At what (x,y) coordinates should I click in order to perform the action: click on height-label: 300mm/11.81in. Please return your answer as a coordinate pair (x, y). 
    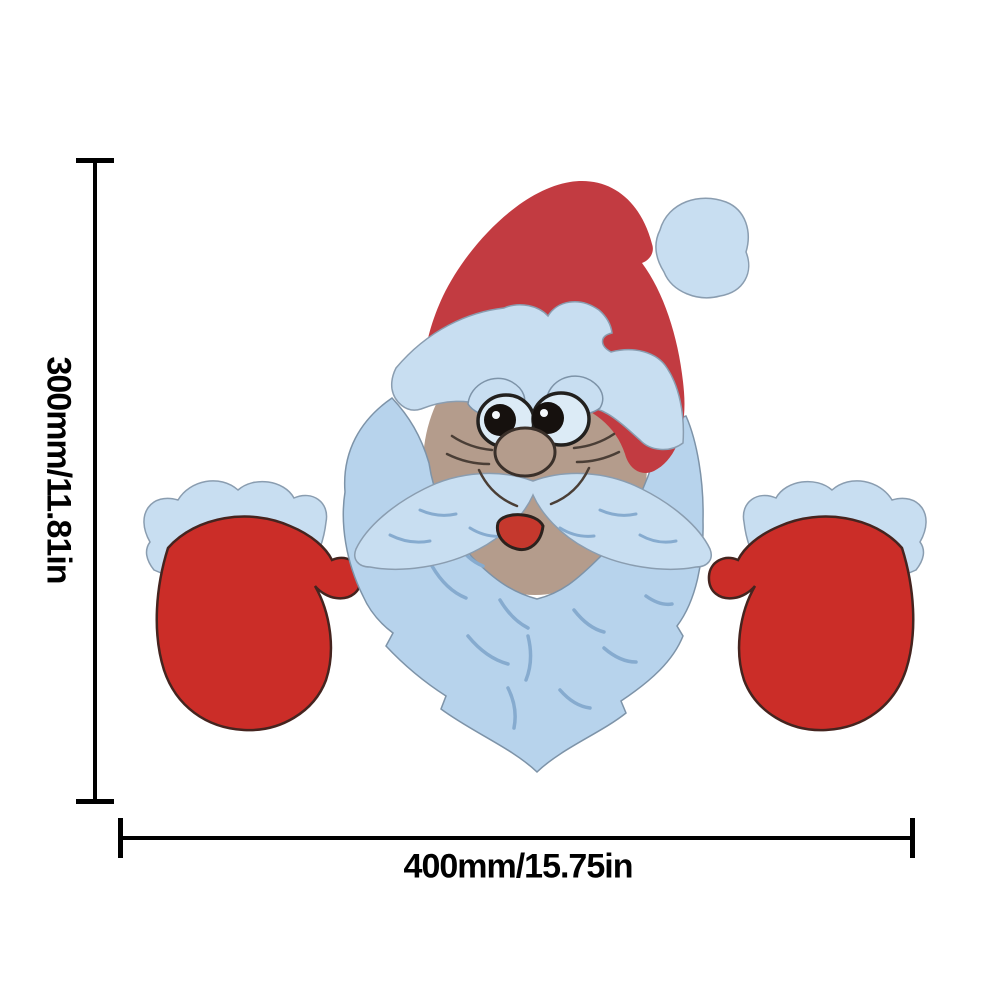
    Looking at the image, I should click on (58, 470).